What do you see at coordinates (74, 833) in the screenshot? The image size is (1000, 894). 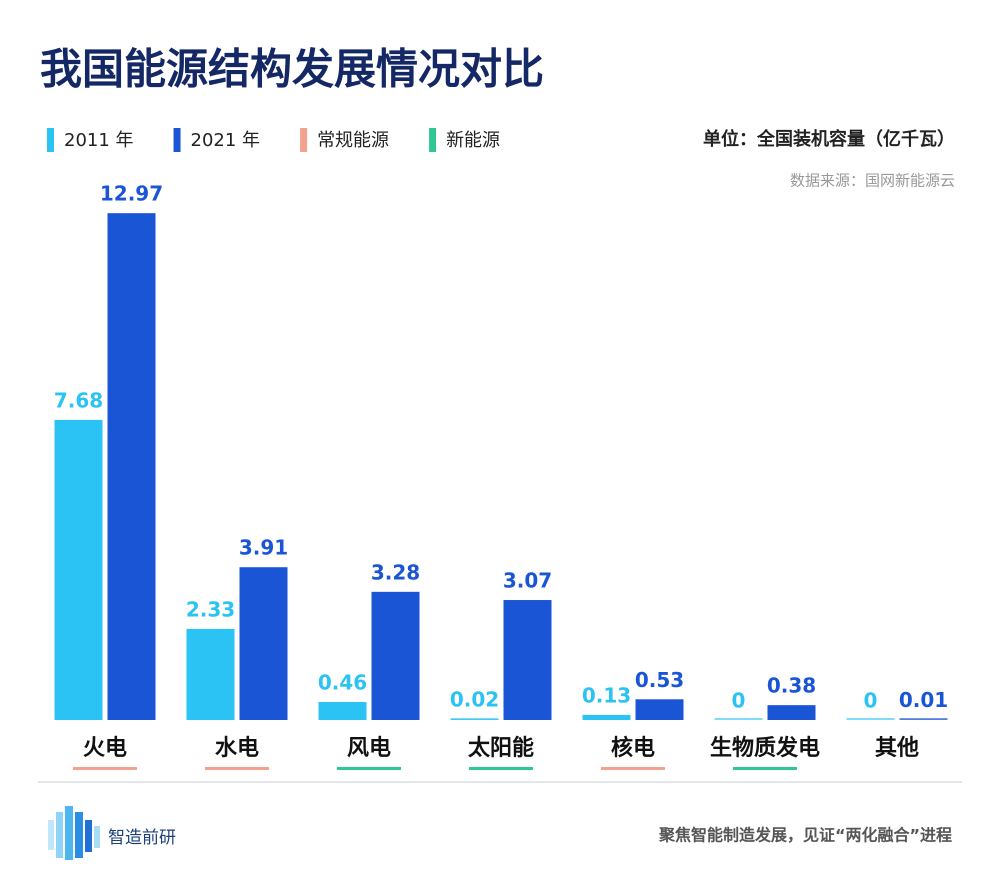 I see `logo-icon` at bounding box center [74, 833].